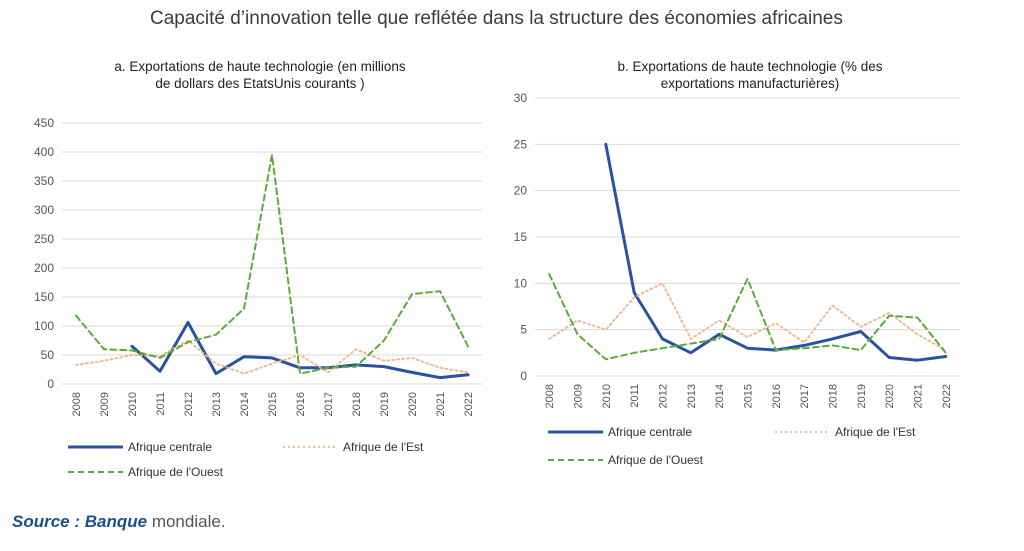 This screenshot has width=1024, height=551. Describe the element at coordinates (521, 237) in the screenshot. I see `chart-b-y-tick-label: 15` at that location.